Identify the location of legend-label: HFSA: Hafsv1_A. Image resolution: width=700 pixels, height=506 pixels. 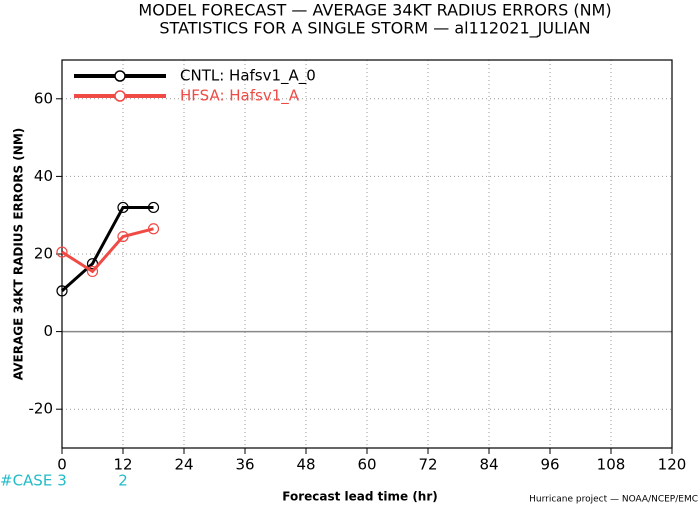
(240, 96).